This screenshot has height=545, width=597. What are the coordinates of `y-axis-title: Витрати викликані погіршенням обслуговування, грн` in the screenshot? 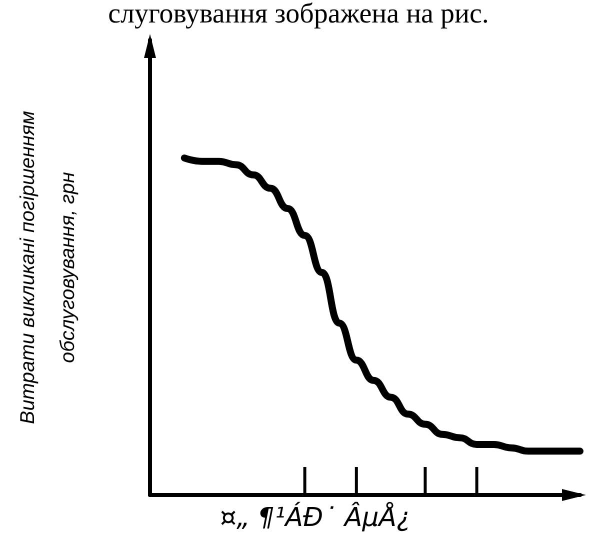 It's located at (48, 267).